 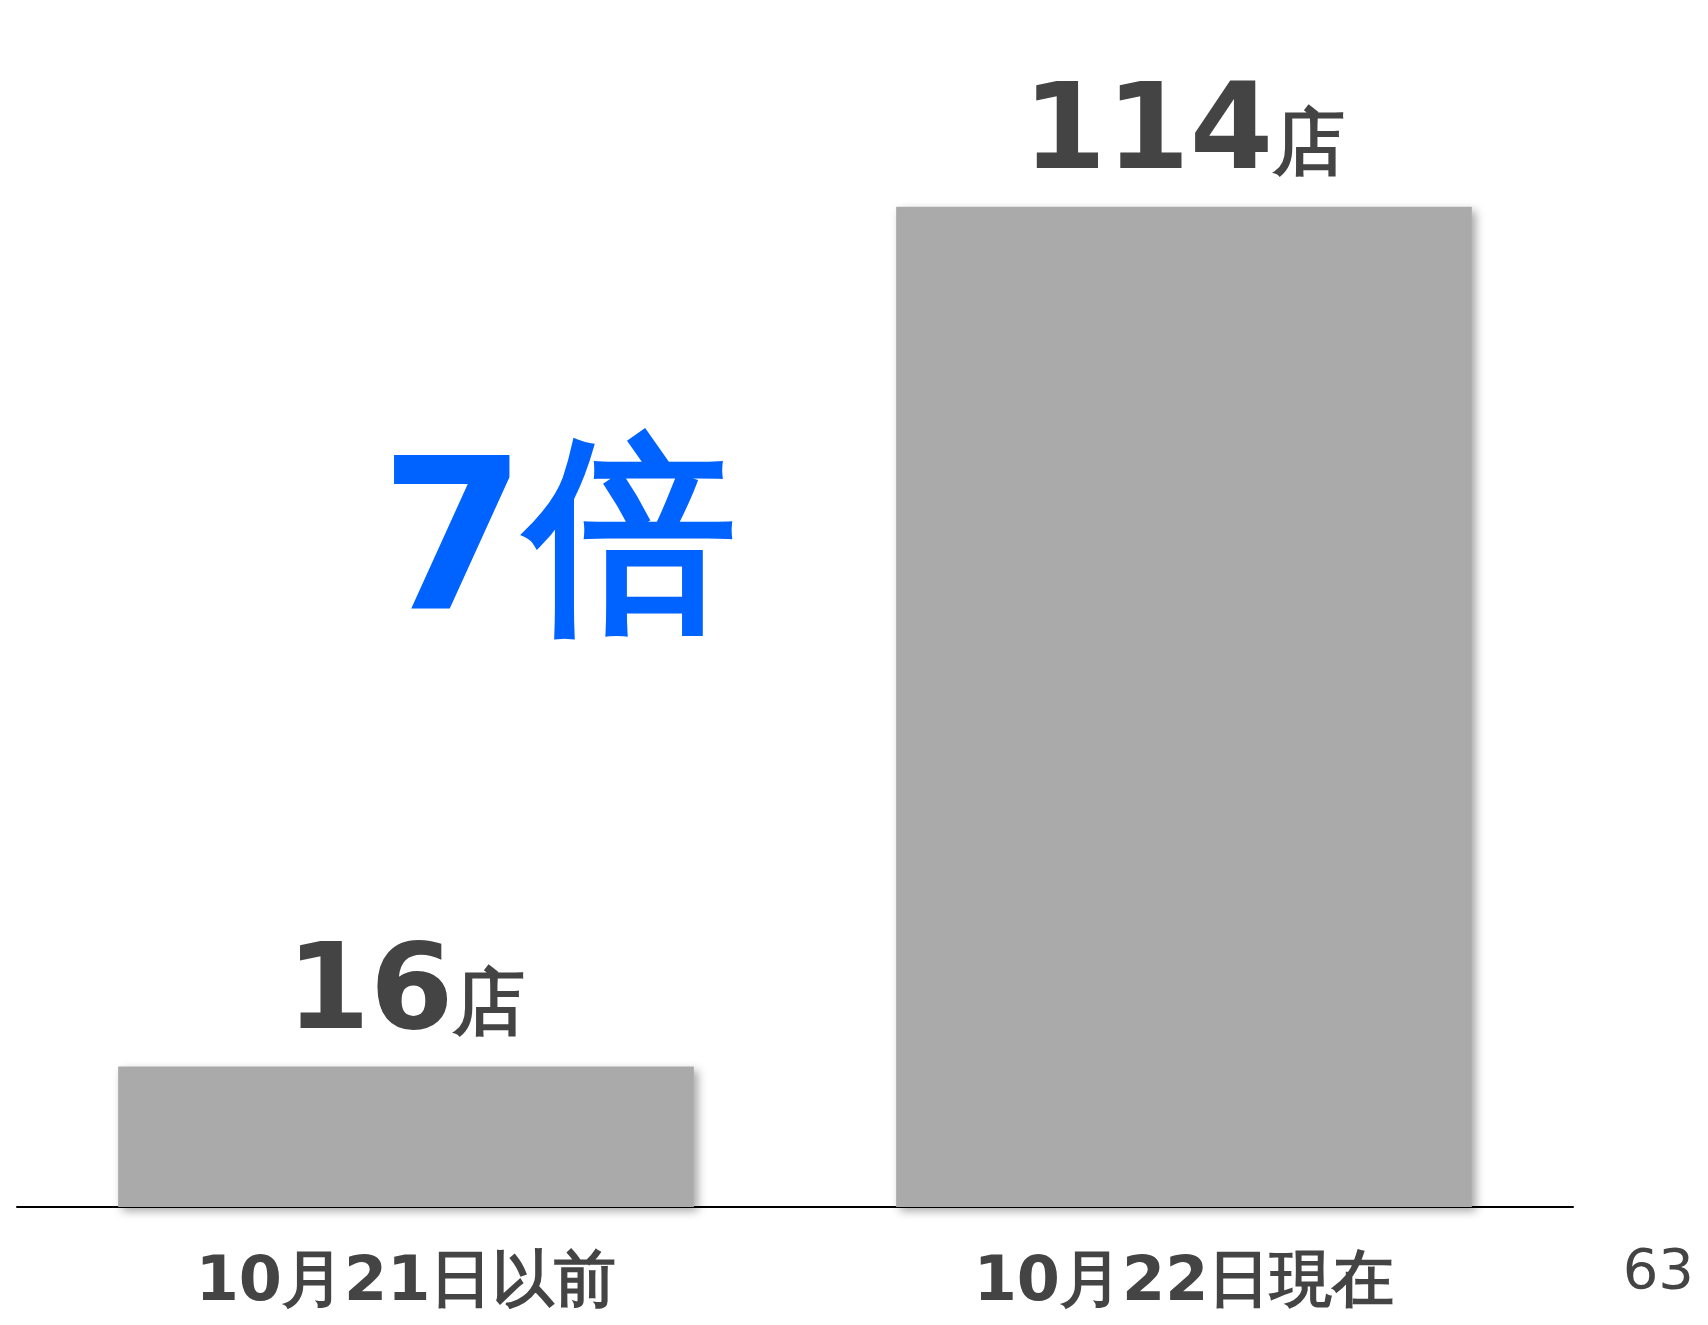 I want to click on text: 63, so click(x=1658, y=1268).